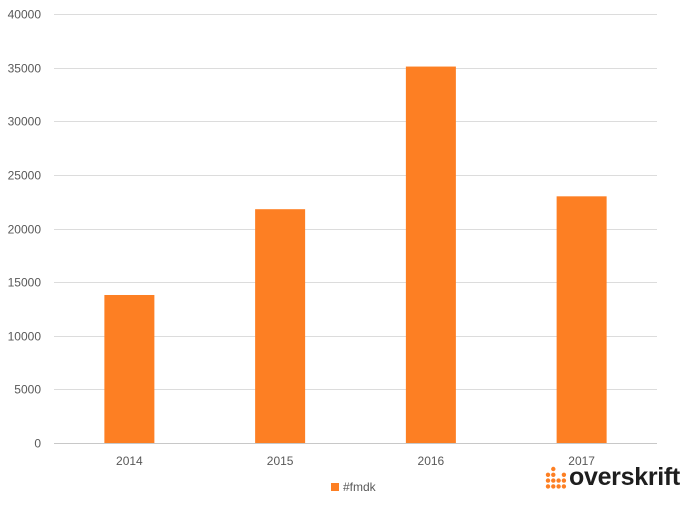  What do you see at coordinates (624, 477) in the screenshot?
I see `logo-text: overskrift` at bounding box center [624, 477].